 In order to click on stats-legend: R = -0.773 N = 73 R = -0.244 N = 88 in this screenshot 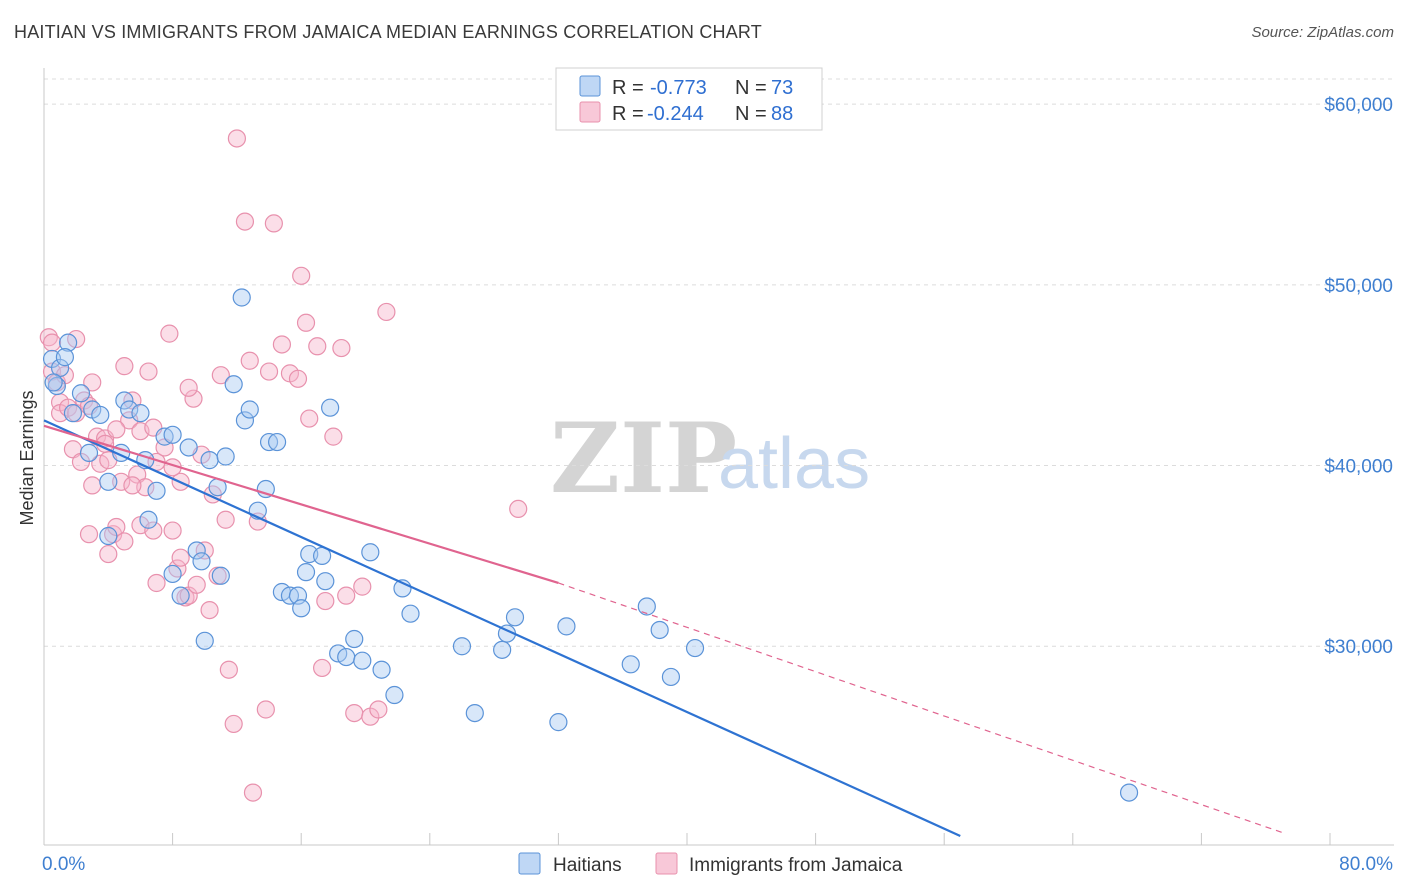, I will do `click(689, 99)`.